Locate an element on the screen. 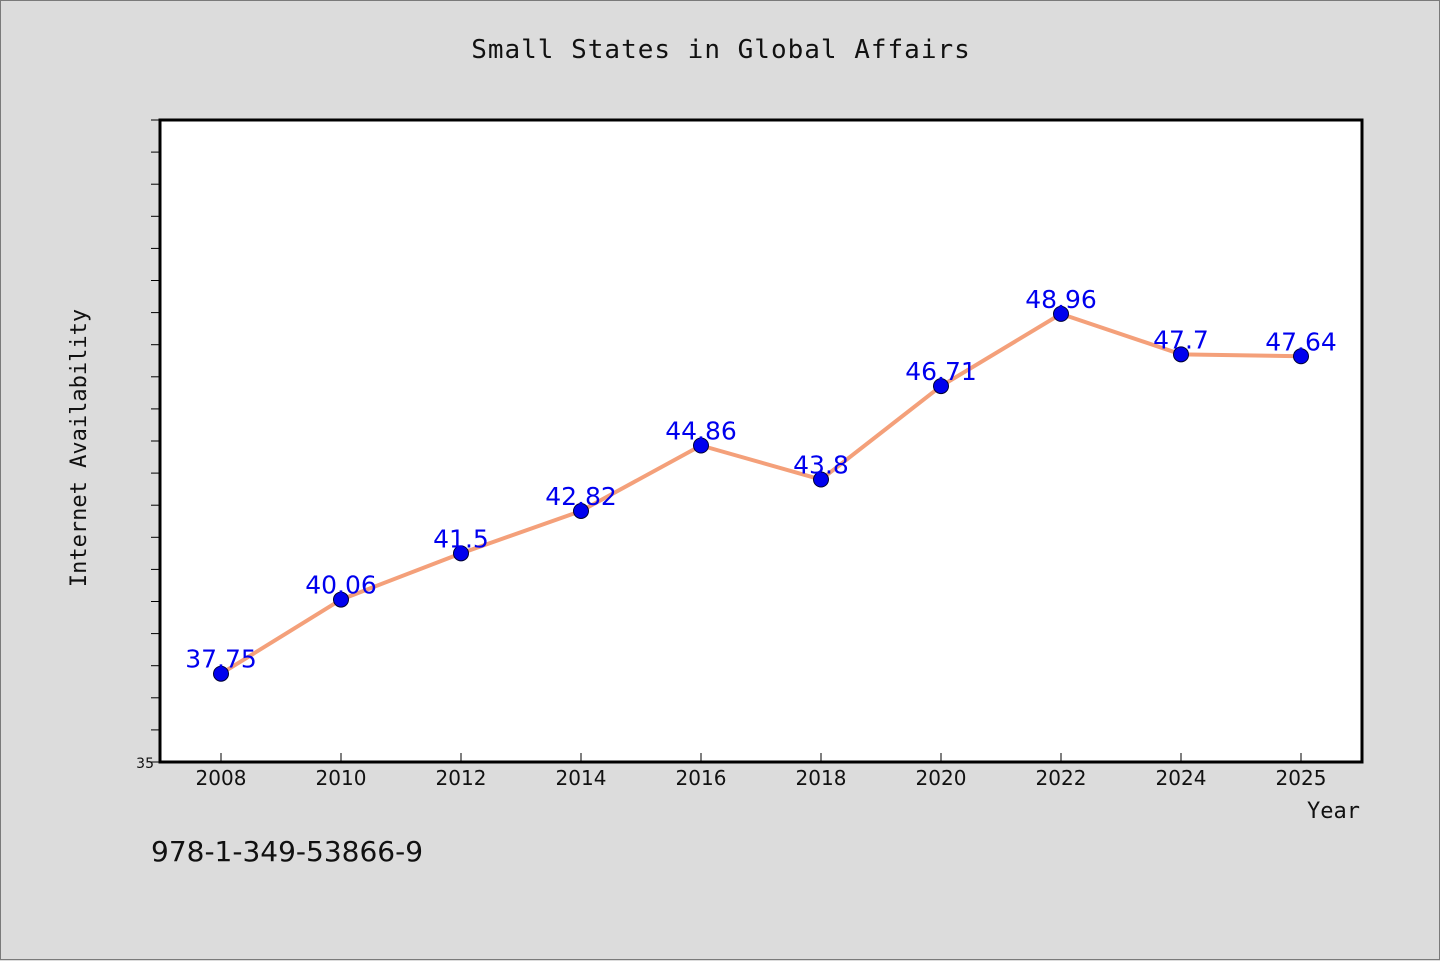 The height and width of the screenshot is (961, 1440). data-label-2018: 43.8 is located at coordinates (821, 465).